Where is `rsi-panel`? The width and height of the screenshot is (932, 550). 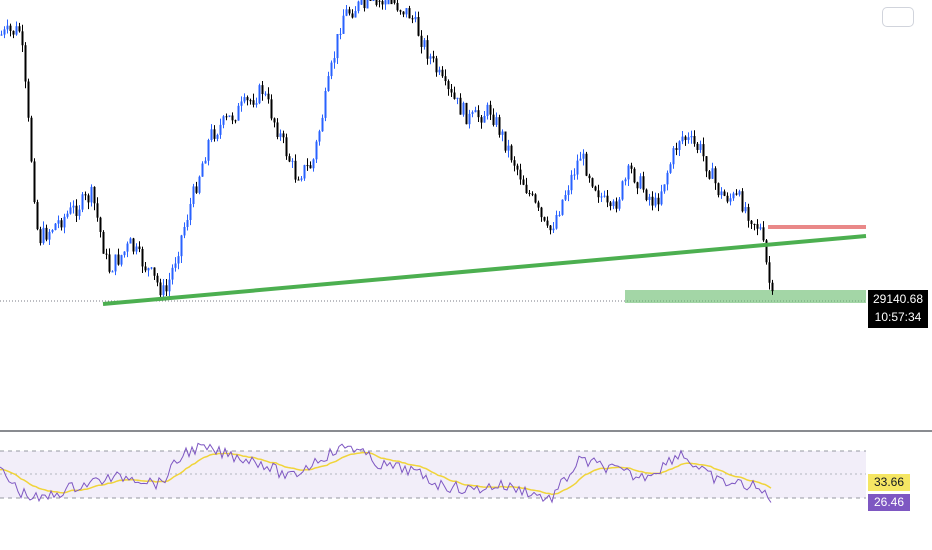
rsi-panel is located at coordinates (433, 473).